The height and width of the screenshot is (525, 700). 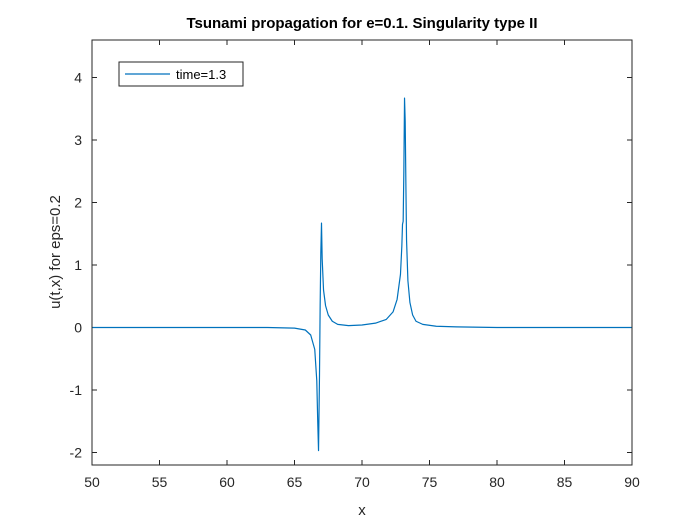 I want to click on x-tick-label: 50, so click(x=92, y=482).